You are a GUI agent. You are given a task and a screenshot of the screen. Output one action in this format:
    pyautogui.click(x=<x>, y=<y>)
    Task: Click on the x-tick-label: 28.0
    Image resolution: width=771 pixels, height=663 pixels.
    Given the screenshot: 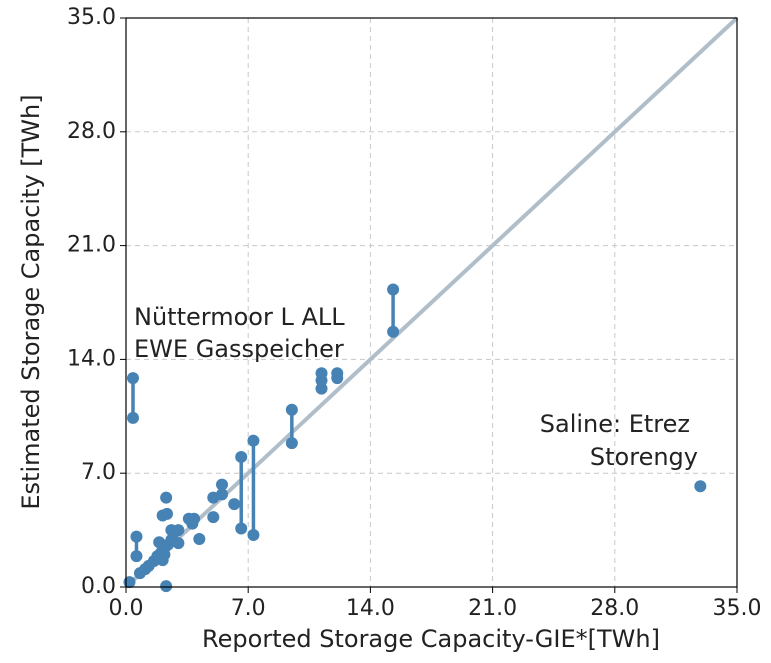 What is the action you would take?
    pyautogui.click(x=614, y=608)
    